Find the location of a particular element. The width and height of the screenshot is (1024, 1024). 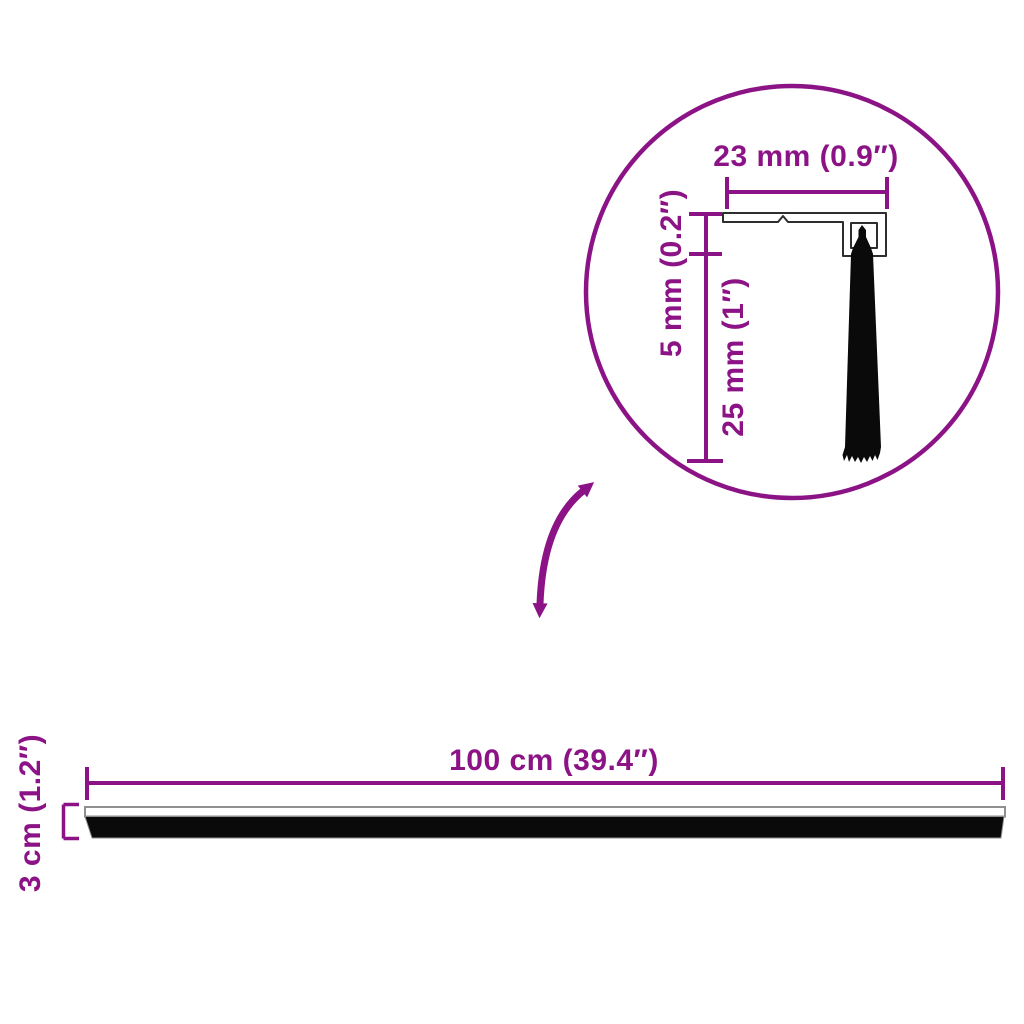

profile-rail-outline is located at coordinates (804, 234).